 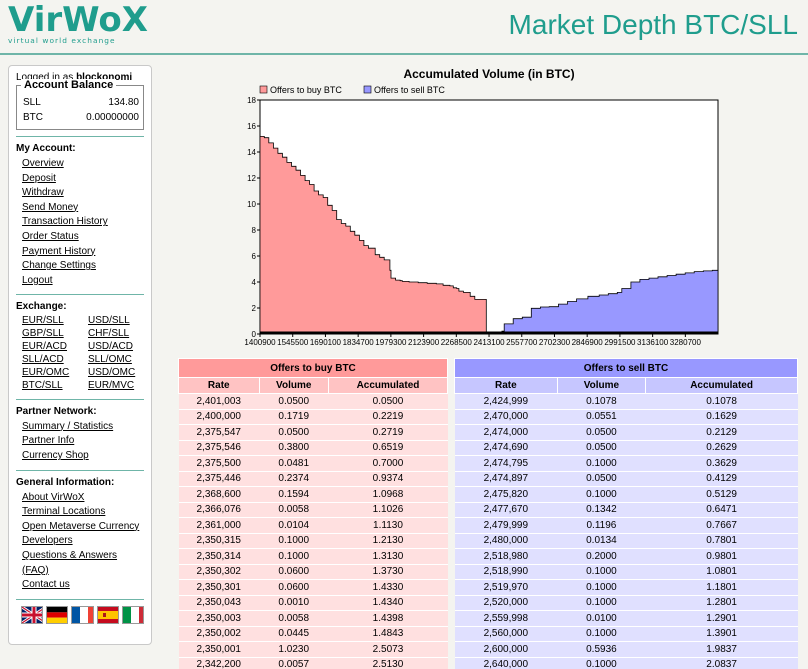 What do you see at coordinates (388, 401) in the screenshot?
I see `cell-accumulated: 0.0500` at bounding box center [388, 401].